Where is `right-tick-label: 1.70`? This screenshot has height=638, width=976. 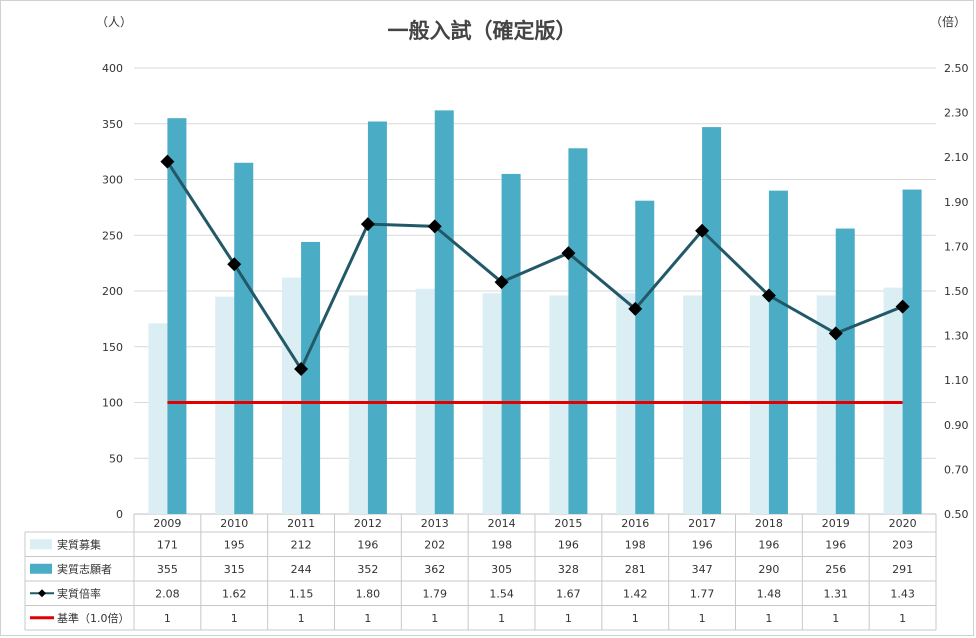 right-tick-label: 1.70 is located at coordinates (956, 246).